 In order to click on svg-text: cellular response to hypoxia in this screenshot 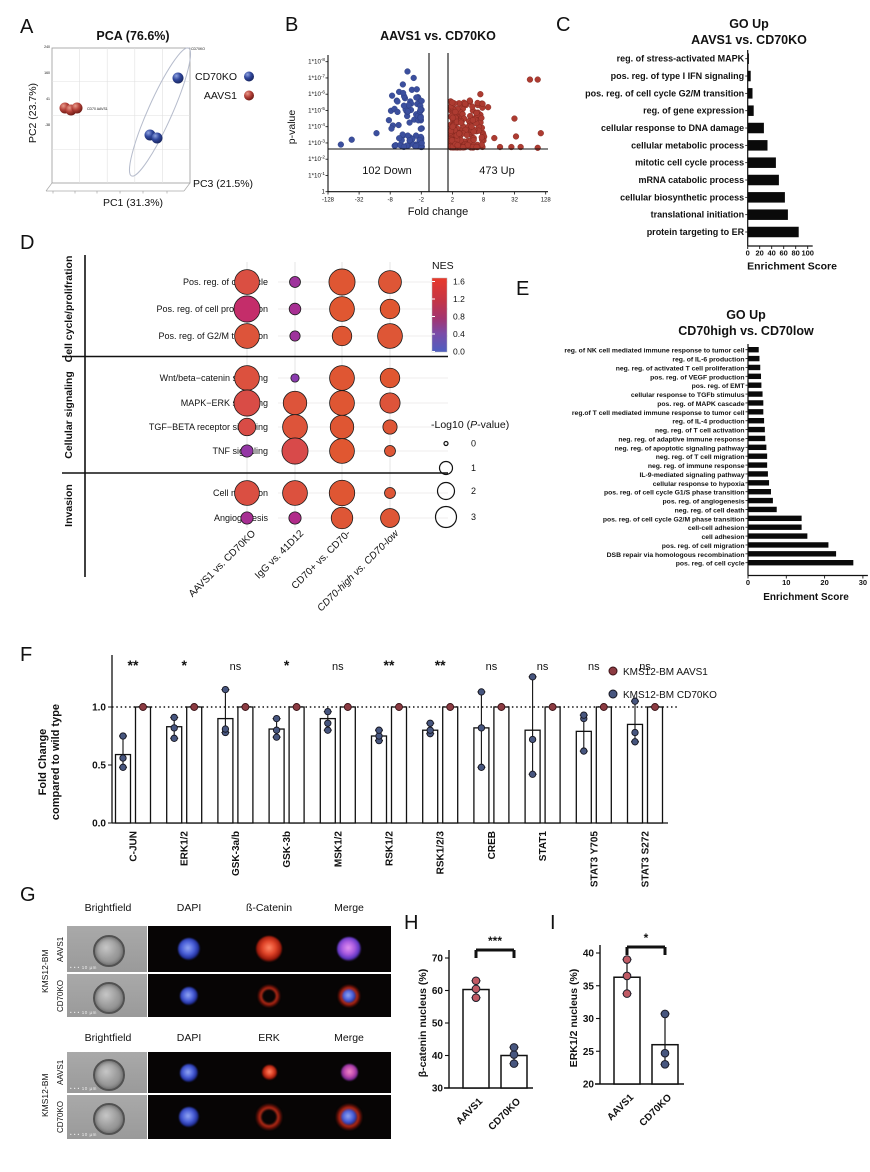, I will do `click(699, 484)`.